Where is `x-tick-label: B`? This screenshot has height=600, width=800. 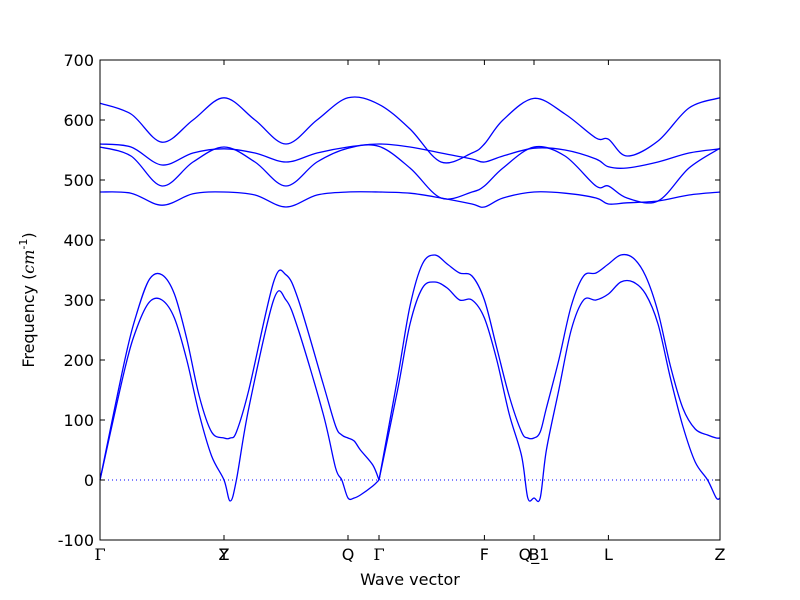 x-tick-label: B is located at coordinates (534, 554).